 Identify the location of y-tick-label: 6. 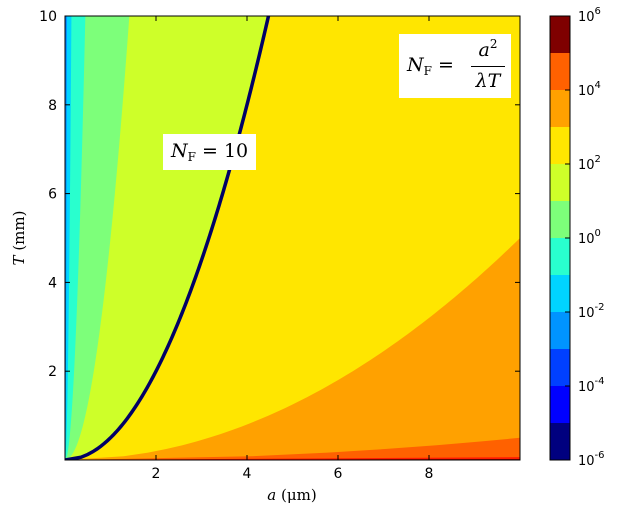
(52, 195).